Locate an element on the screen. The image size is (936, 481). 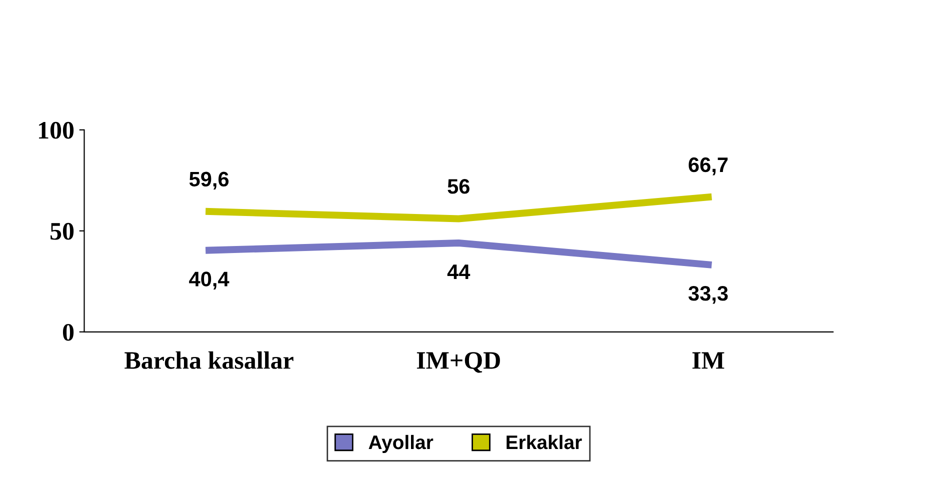
data-label: 44 is located at coordinates (458, 271).